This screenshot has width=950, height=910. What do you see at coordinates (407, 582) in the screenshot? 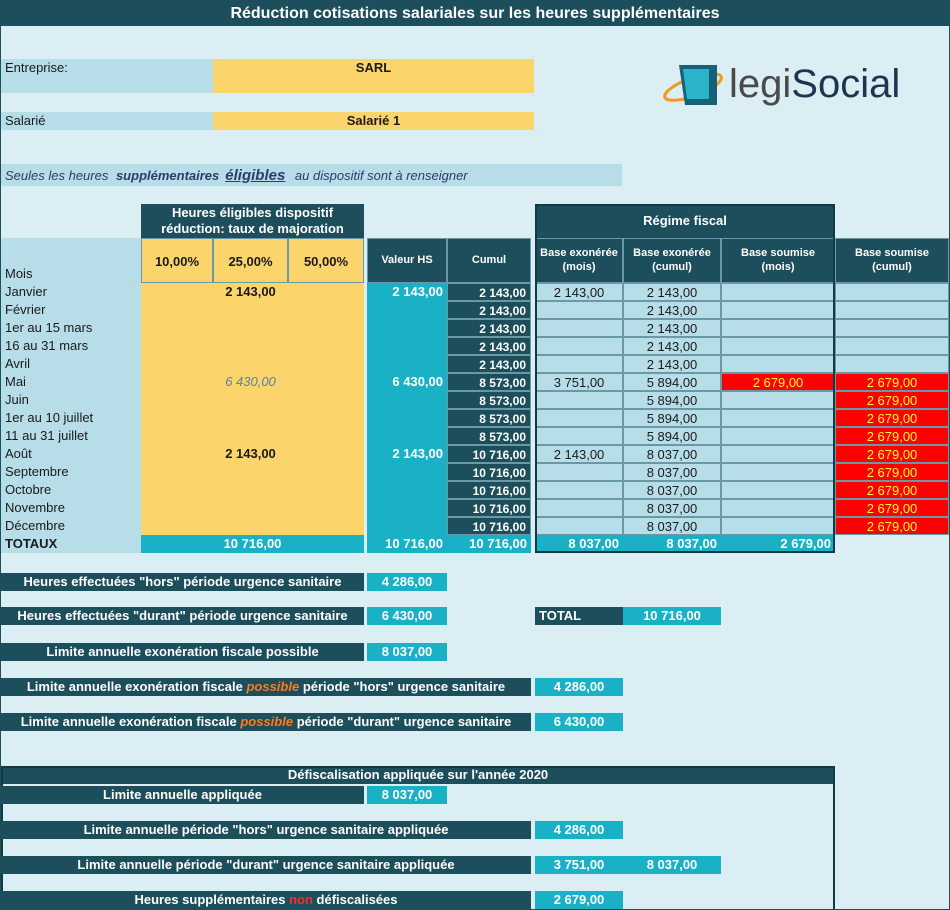
I see `summary-value: 4 286,00` at bounding box center [407, 582].